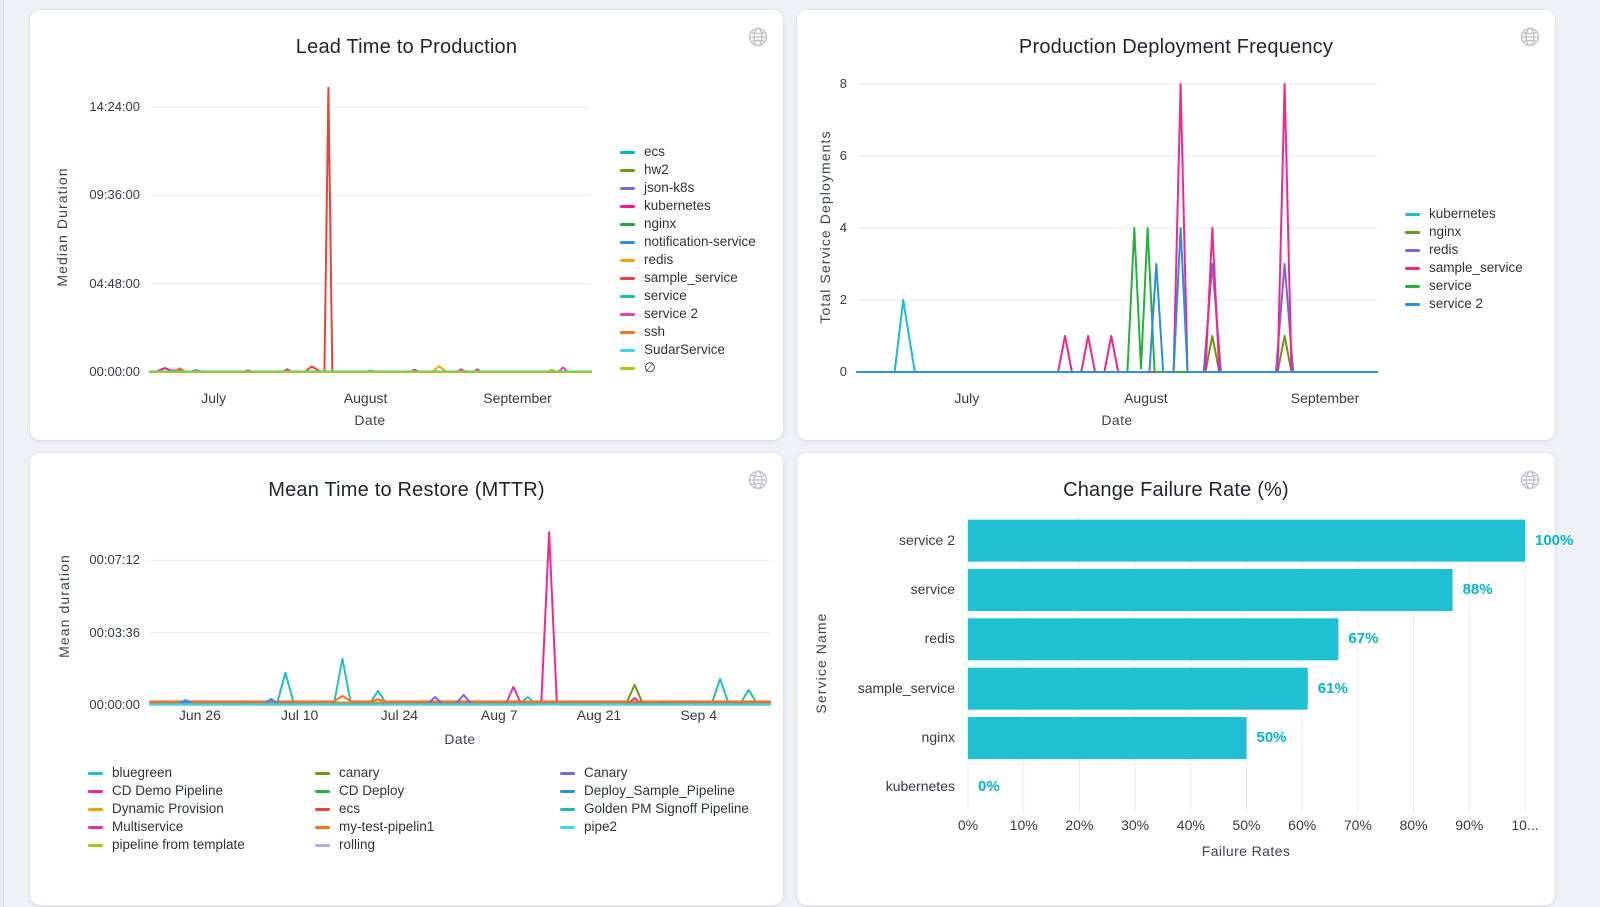 The image size is (1600, 907). I want to click on legend-label: Golden PM Signoff Pipeline, so click(666, 808).